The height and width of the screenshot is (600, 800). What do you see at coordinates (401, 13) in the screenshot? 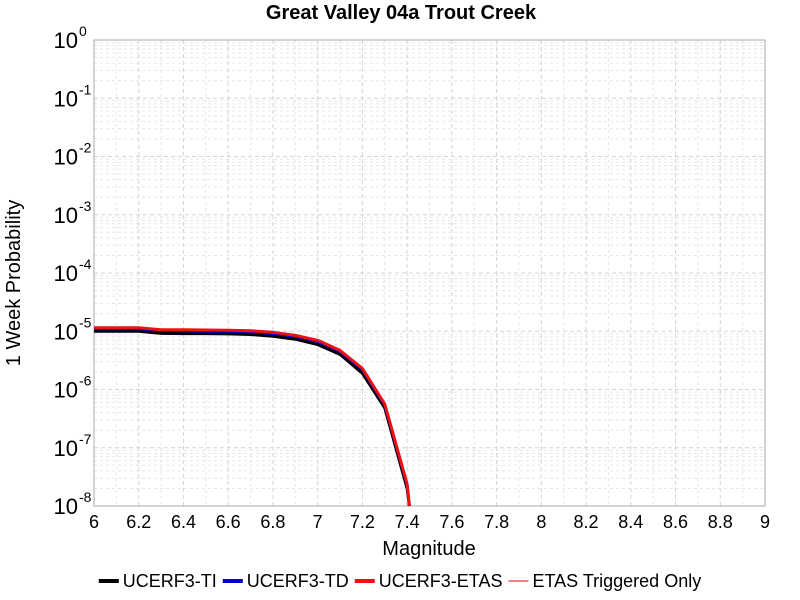
I see `chart-title: Great Valley 04a Trout Creek` at bounding box center [401, 13].